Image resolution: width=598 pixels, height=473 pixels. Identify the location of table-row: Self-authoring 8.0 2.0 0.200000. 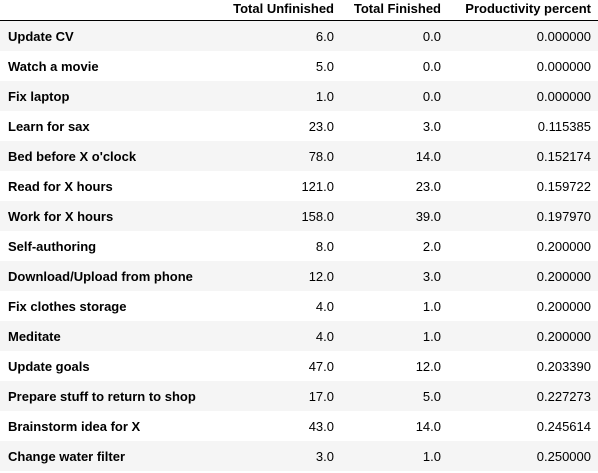
(299, 246).